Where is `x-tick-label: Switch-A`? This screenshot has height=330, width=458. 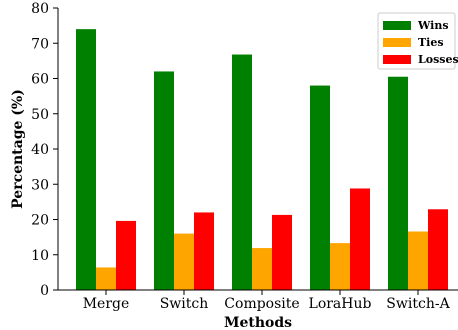 x-tick-label: Switch-A is located at coordinates (418, 304).